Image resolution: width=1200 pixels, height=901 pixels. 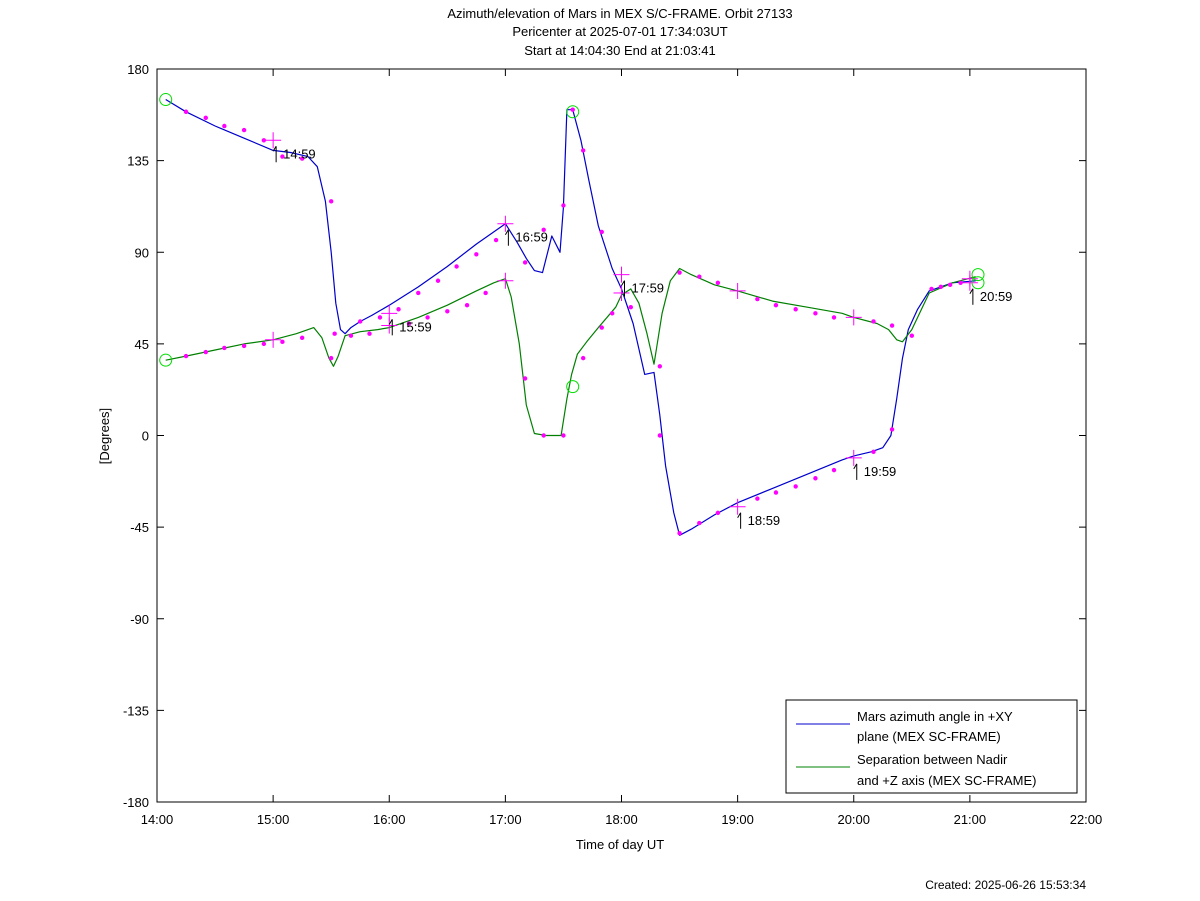 I want to click on hour-marker-label: 19:59, so click(x=880, y=471).